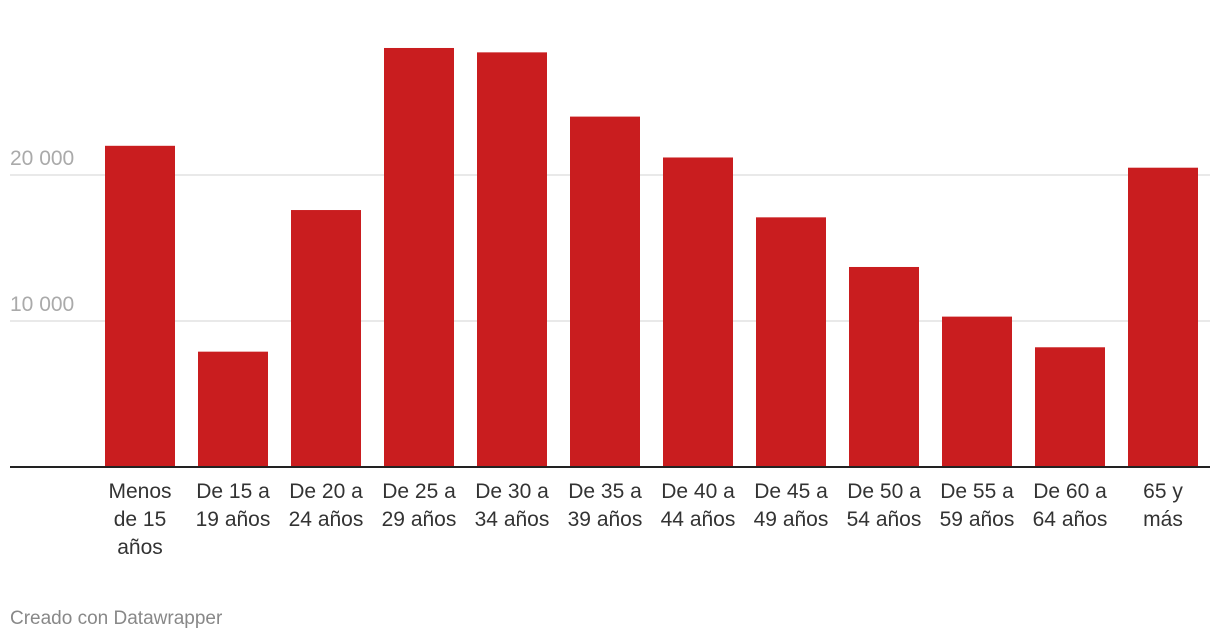 This screenshot has height=644, width=1220. I want to click on footer: Creado con Datawrapper, so click(116, 618).